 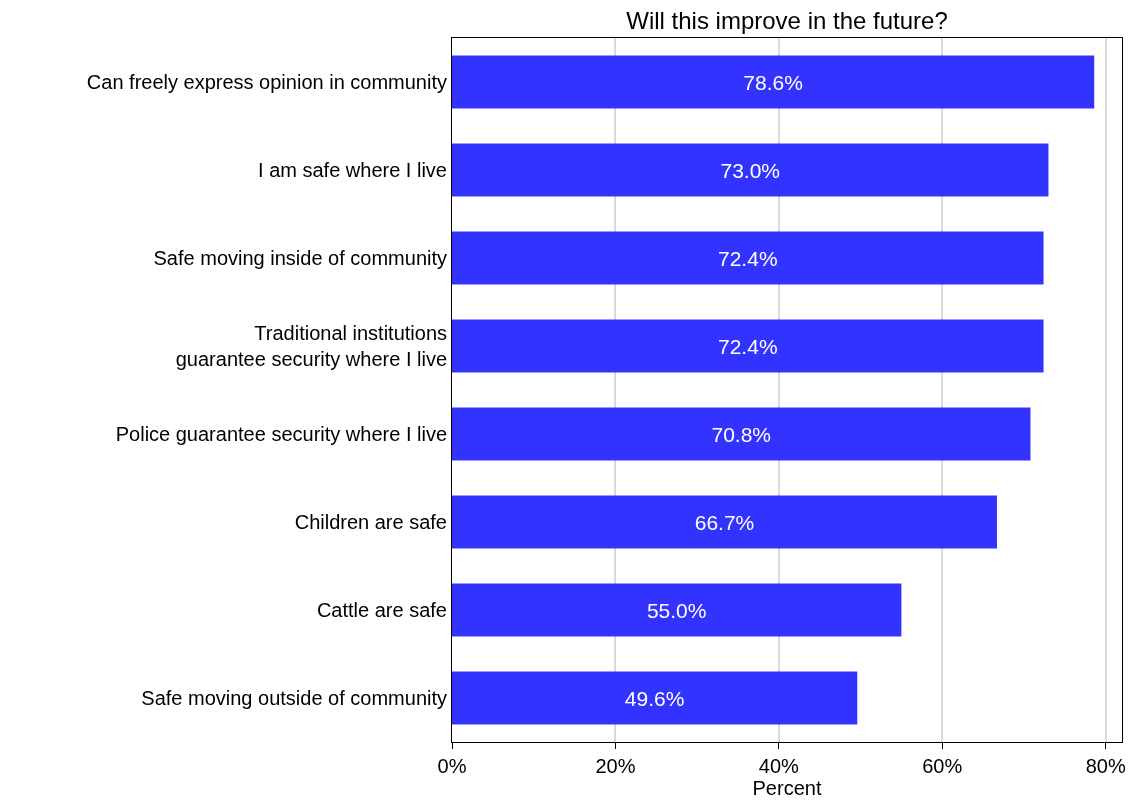 I want to click on data-label: 70.8%, so click(x=741, y=434).